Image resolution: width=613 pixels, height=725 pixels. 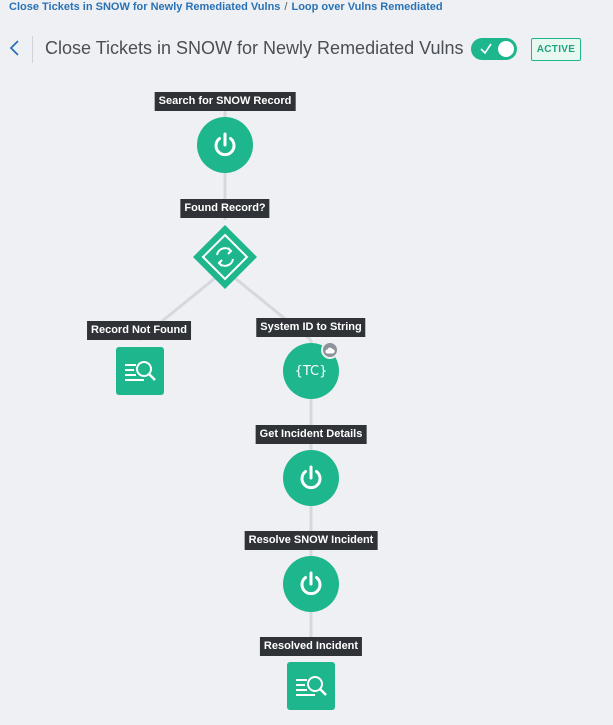 I want to click on node-found-record-condition, so click(x=225, y=259).